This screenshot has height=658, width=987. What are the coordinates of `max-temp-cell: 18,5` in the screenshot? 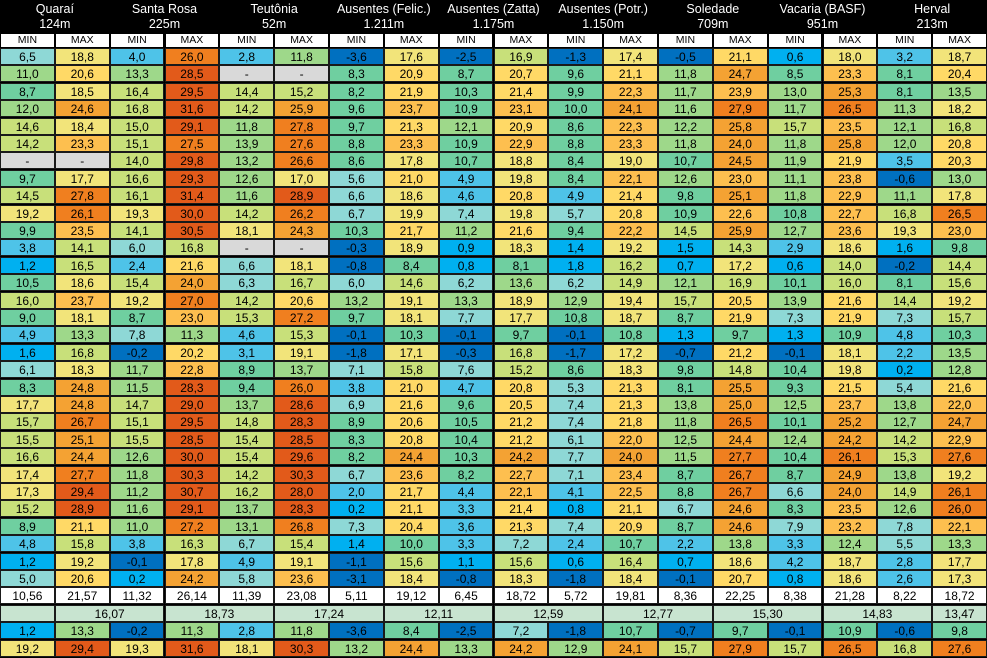 It's located at (82, 91).